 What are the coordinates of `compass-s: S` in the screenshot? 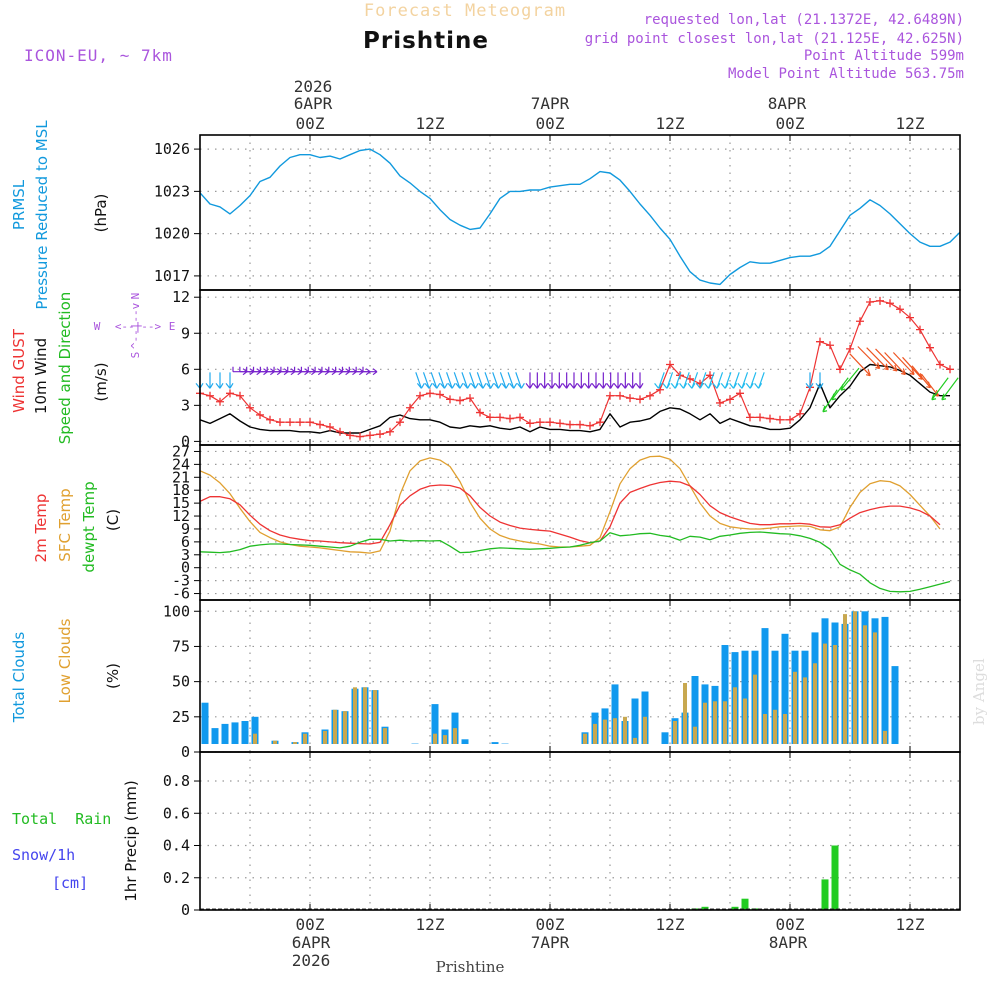 It's located at (135, 355).